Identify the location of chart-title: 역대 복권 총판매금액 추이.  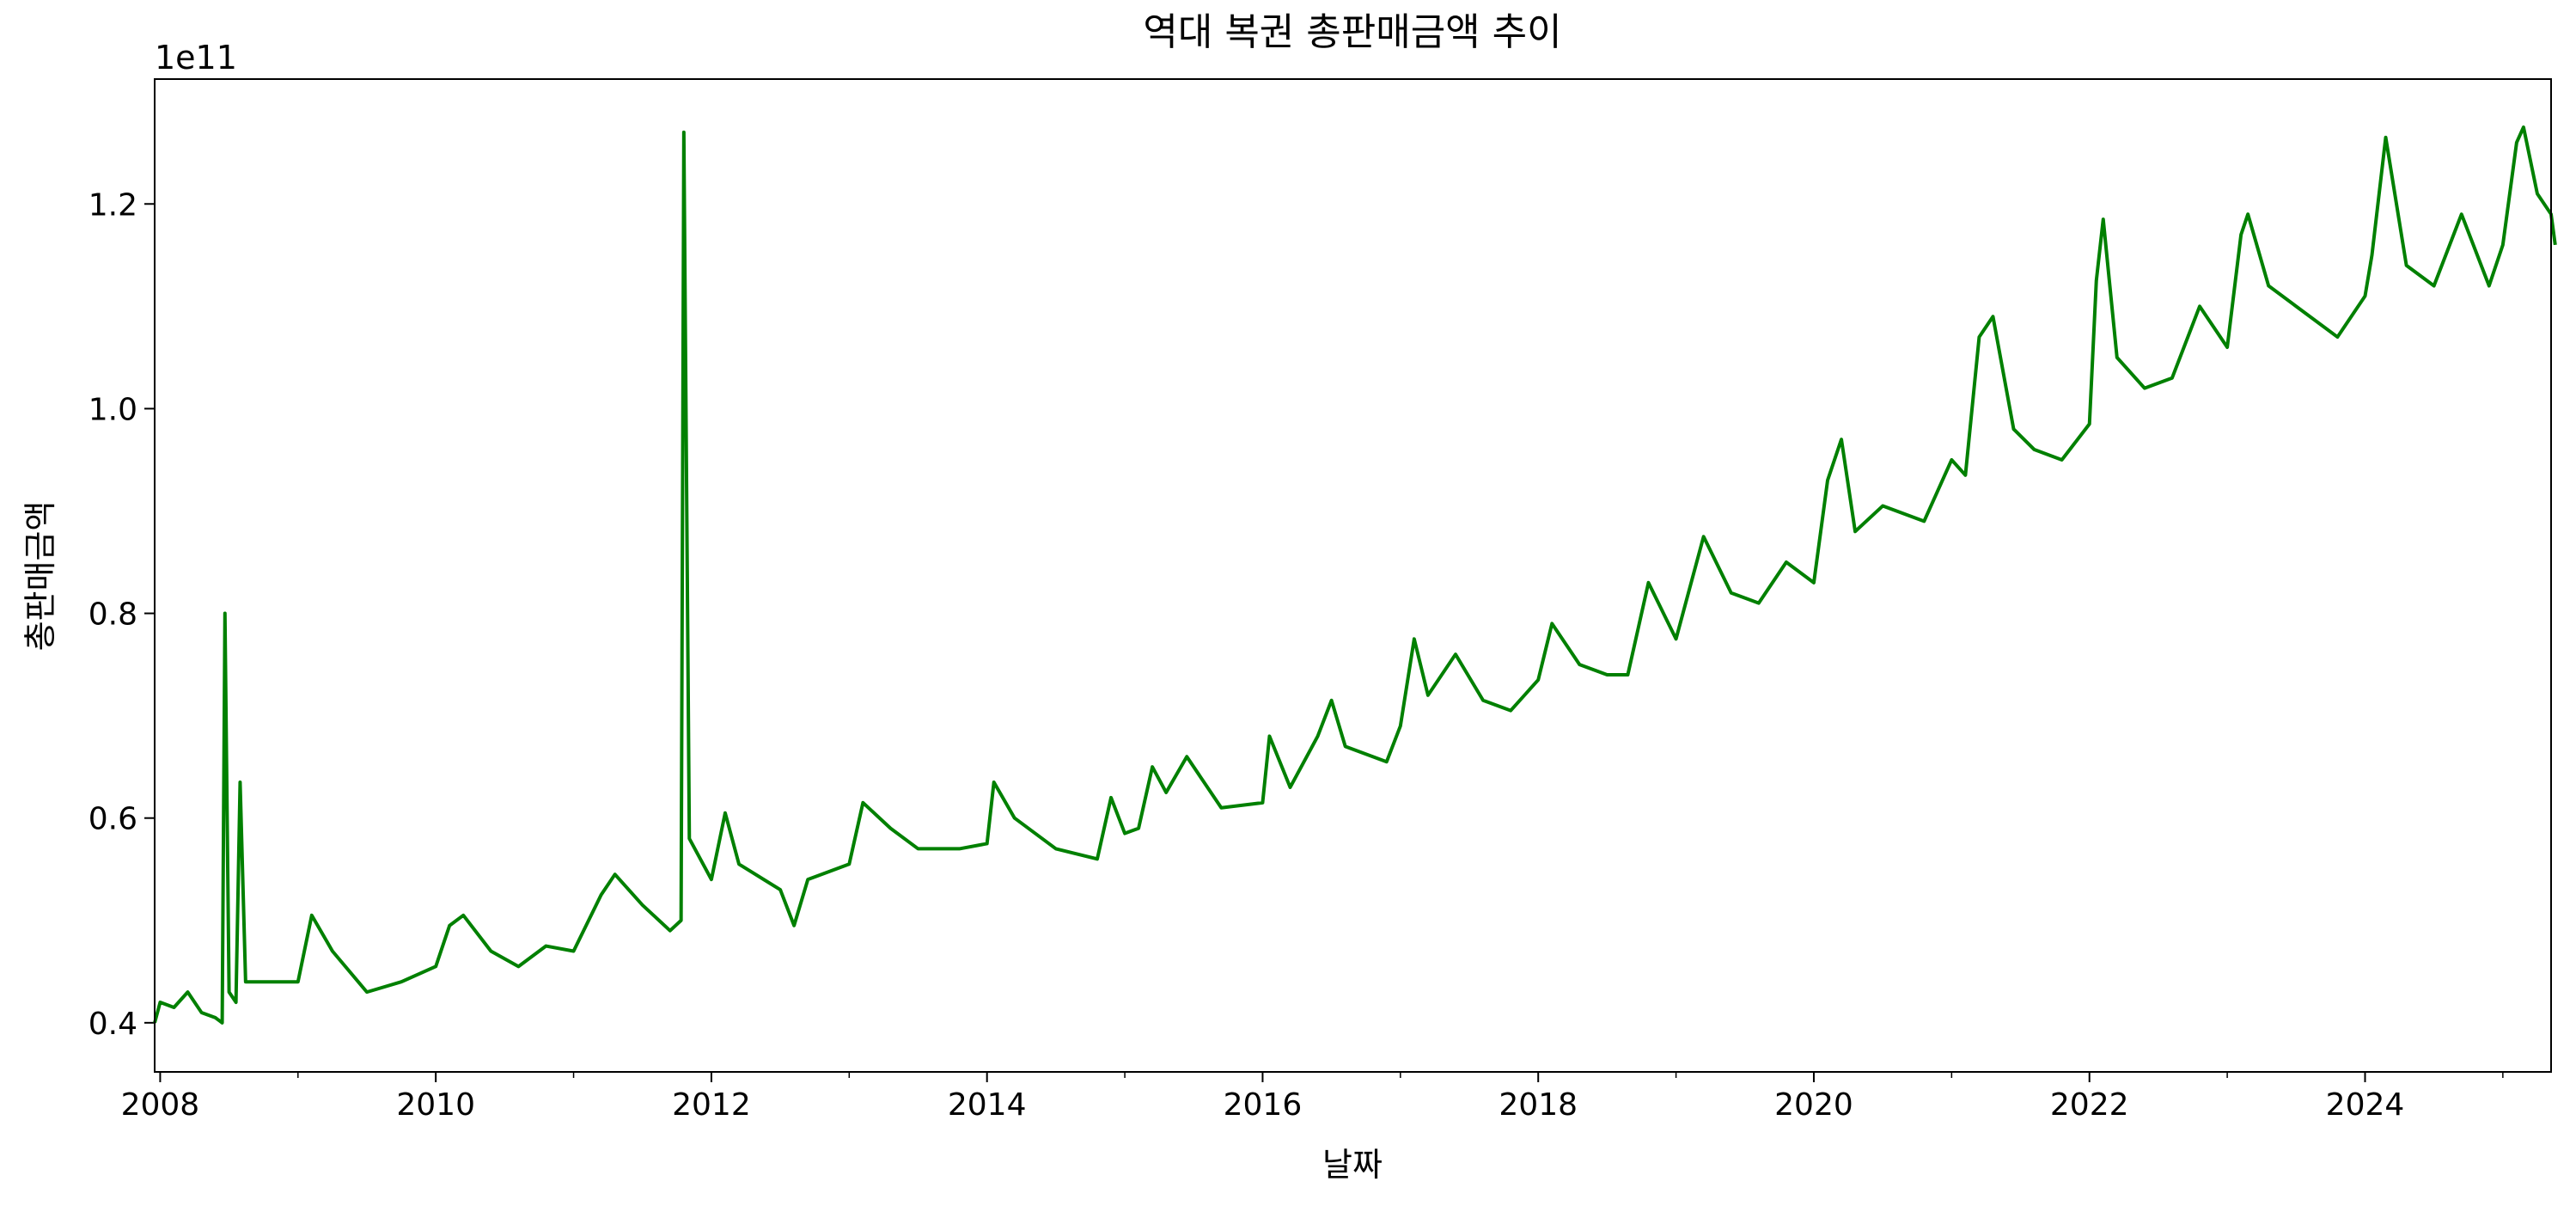
(1352, 32).